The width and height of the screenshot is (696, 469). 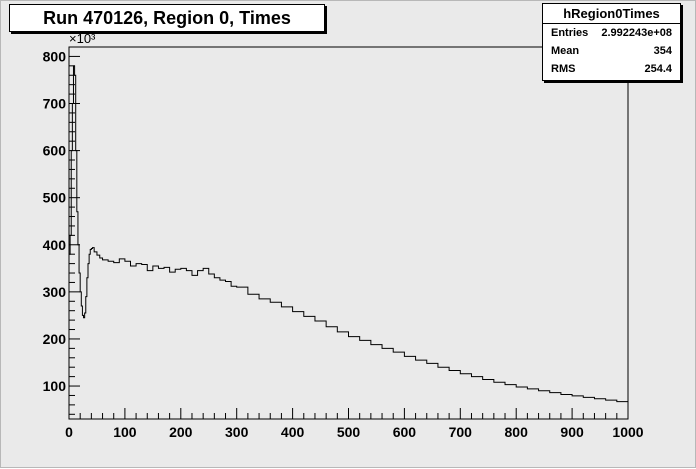 I want to click on stats-row-entries: Entries 2.992243e+08, so click(x=611, y=33).